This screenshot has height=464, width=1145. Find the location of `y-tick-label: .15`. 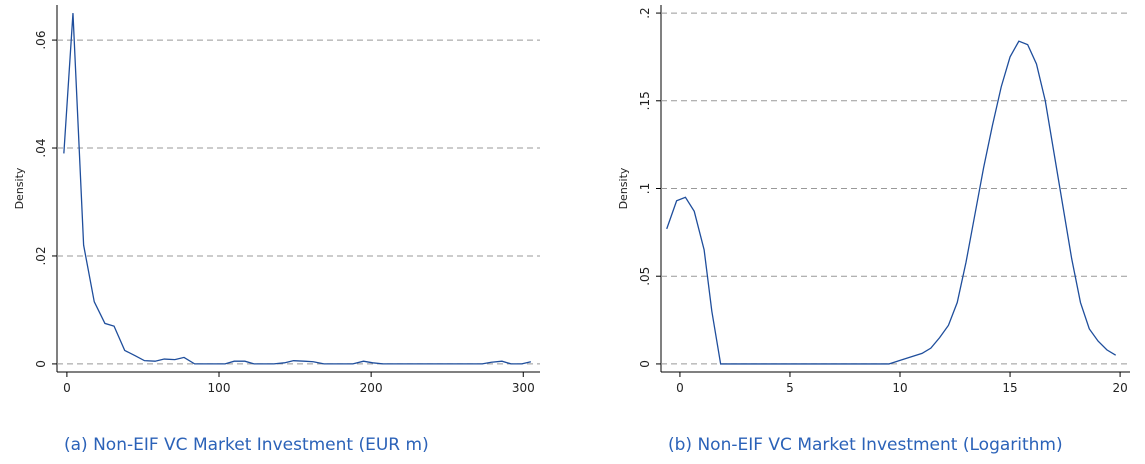

y-tick-label: .15 is located at coordinates (645, 100).